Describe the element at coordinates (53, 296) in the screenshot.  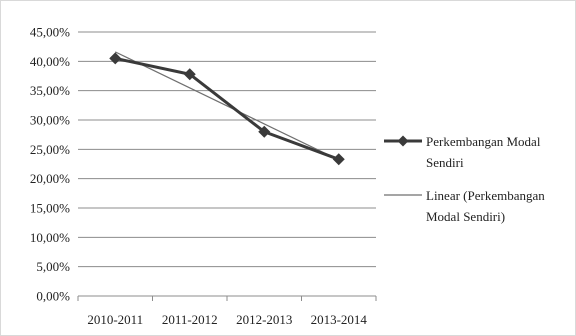
I see `y-tick-label: 0,00%` at that location.